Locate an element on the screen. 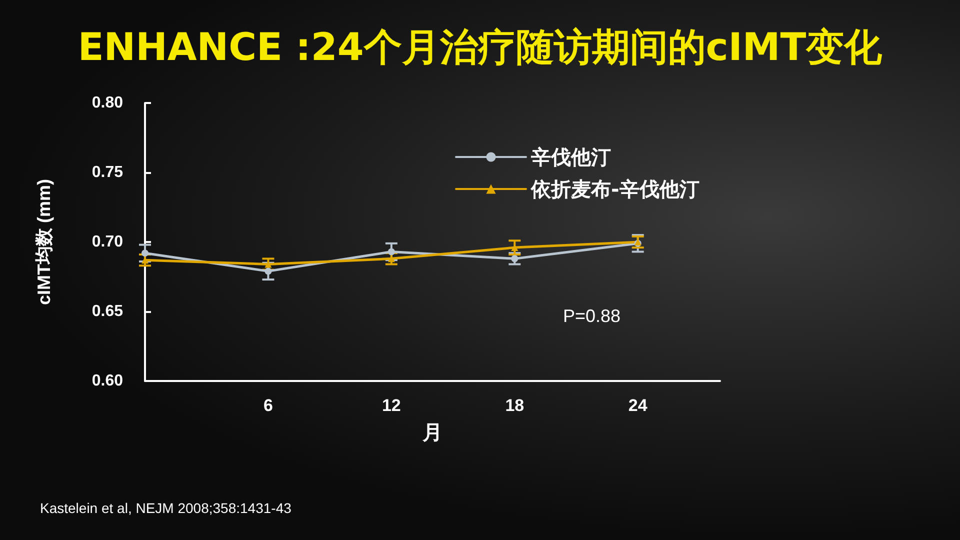 The width and height of the screenshot is (960, 540). annotation: P=0.88 is located at coordinates (592, 316).